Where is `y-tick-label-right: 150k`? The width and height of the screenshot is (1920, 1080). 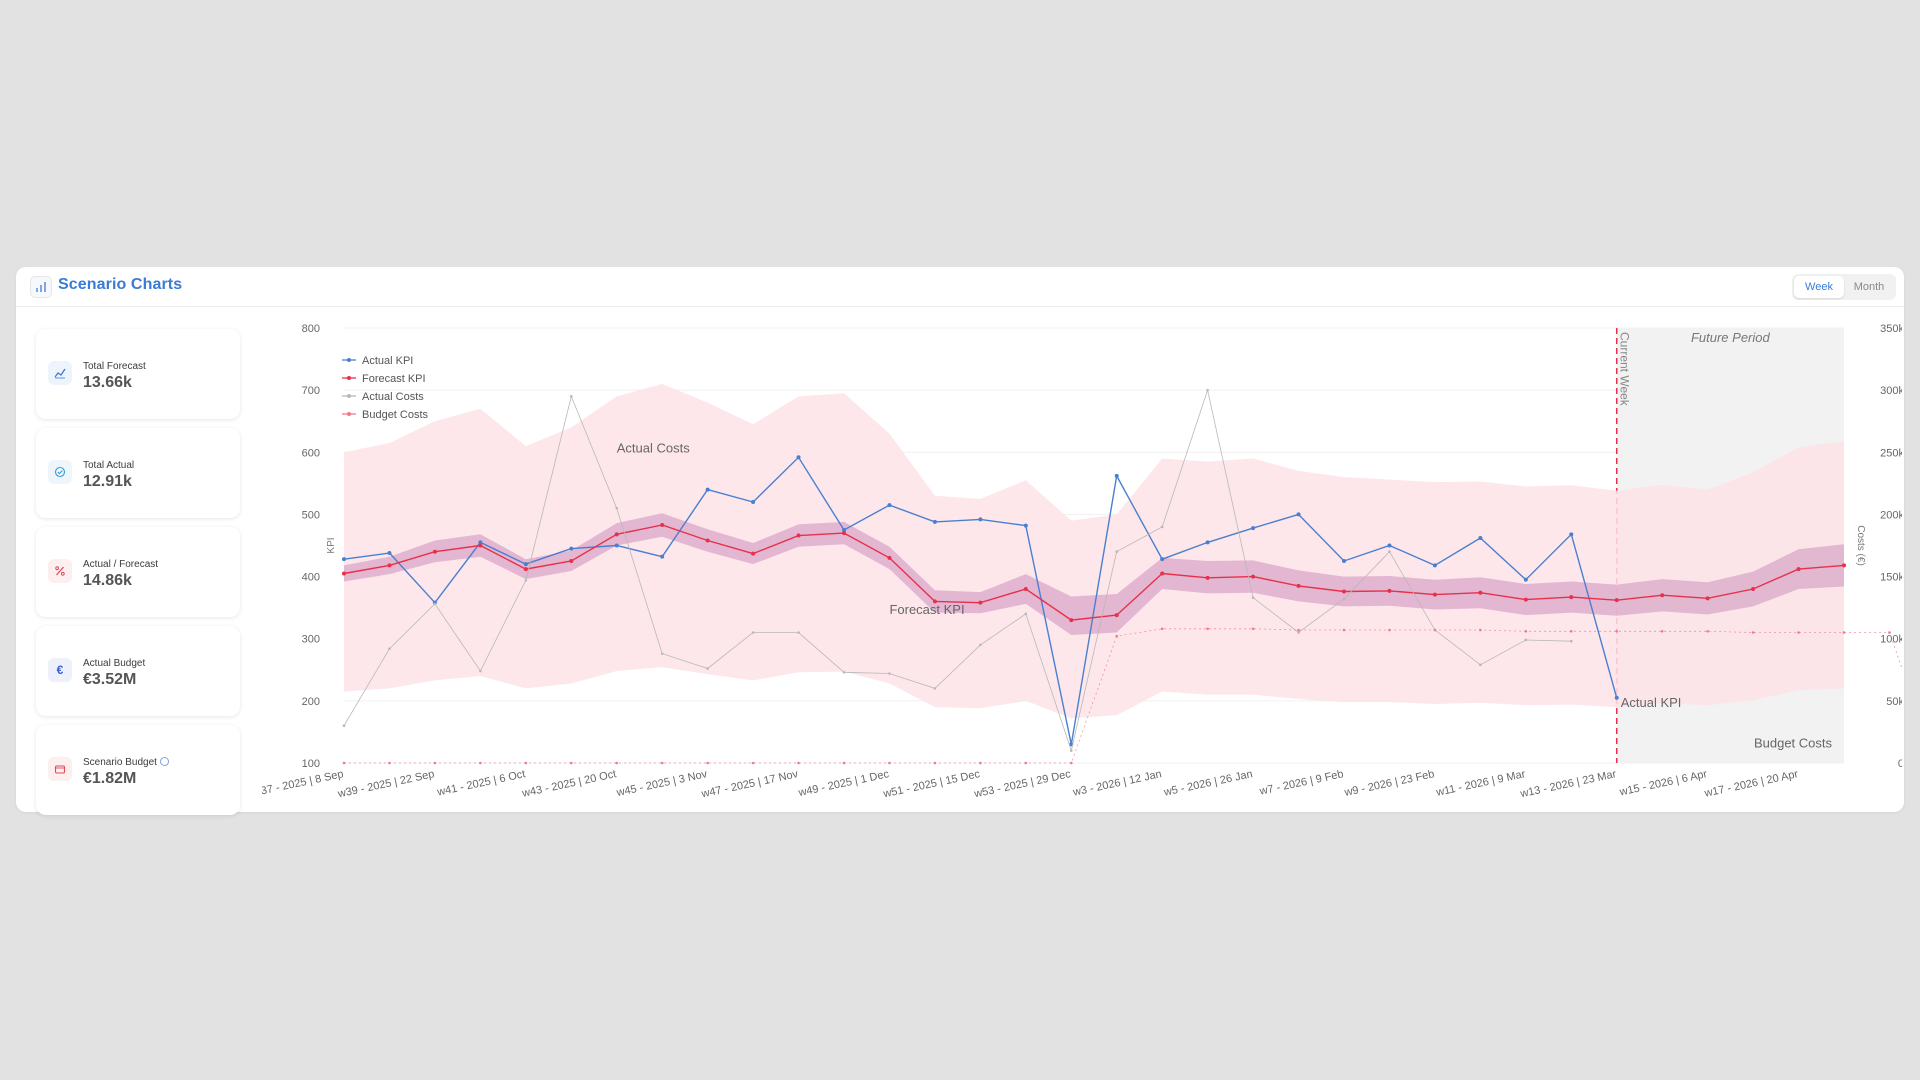 y-tick-label-right: 150k is located at coordinates (1891, 578).